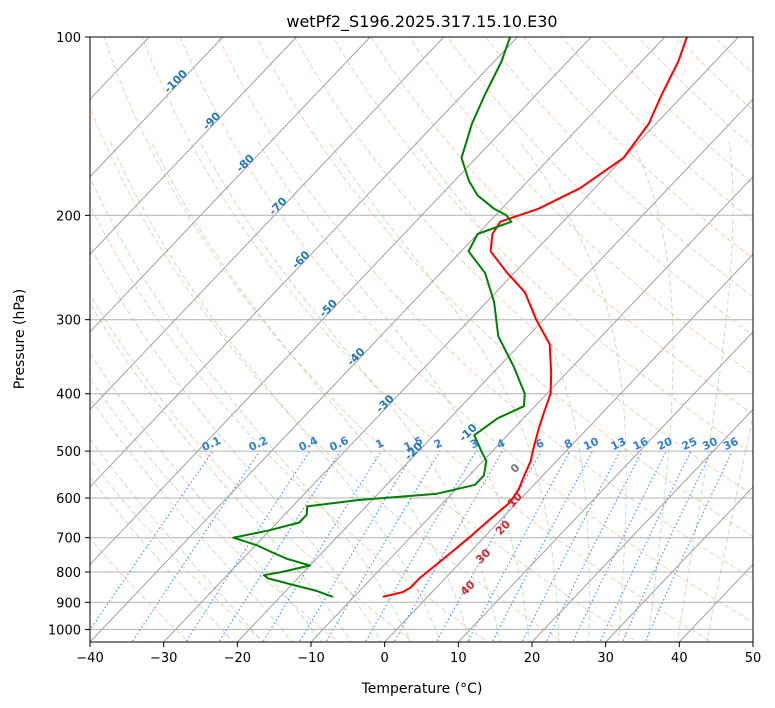 The width and height of the screenshot is (775, 708). I want to click on y-tick-label: 500, so click(68, 452).